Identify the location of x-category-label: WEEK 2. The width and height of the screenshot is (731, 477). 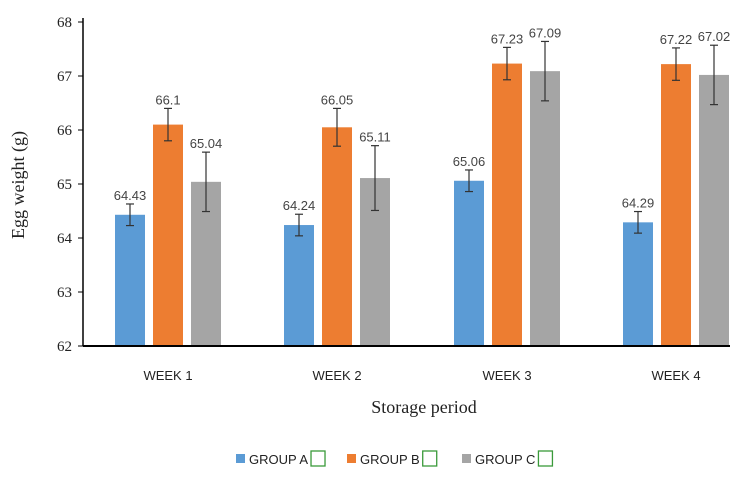
(336, 375).